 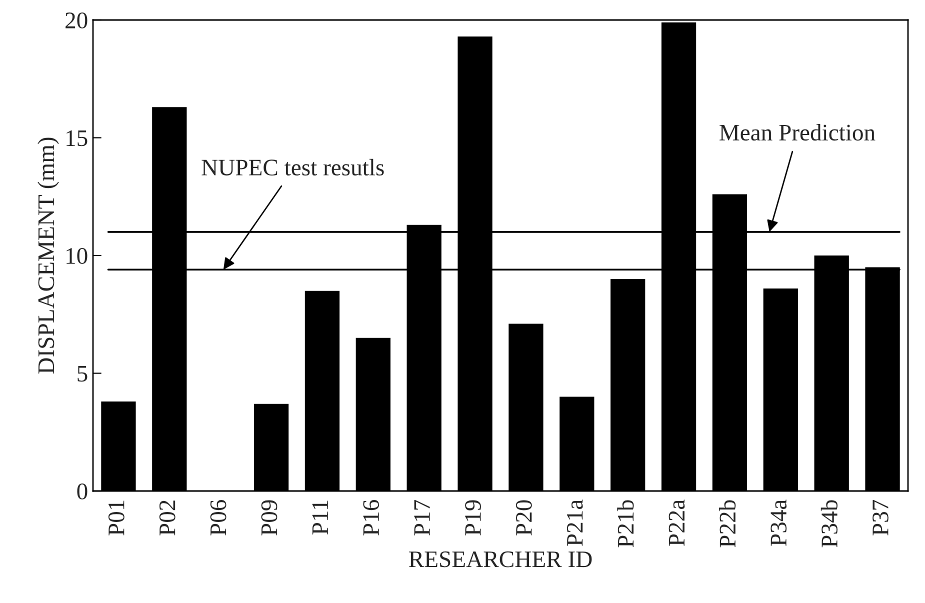 What do you see at coordinates (524, 518) in the screenshot?
I see `x-tick-label: P20` at bounding box center [524, 518].